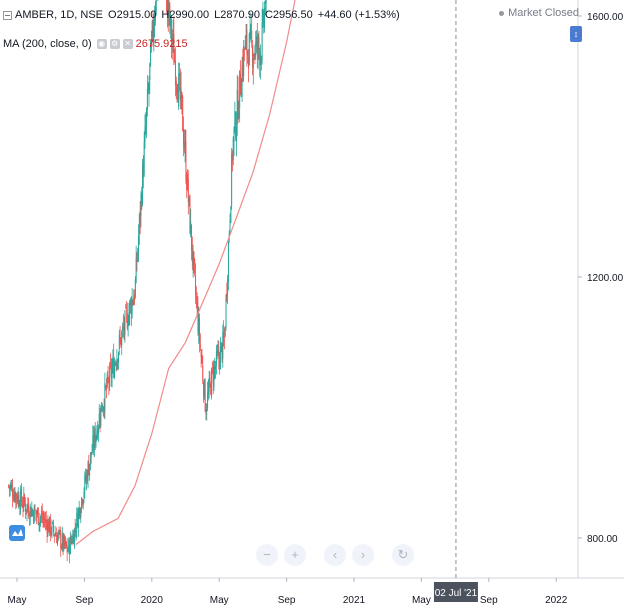  Describe the element at coordinates (556, 600) in the screenshot. I see `time-tick-label: 2022` at that location.